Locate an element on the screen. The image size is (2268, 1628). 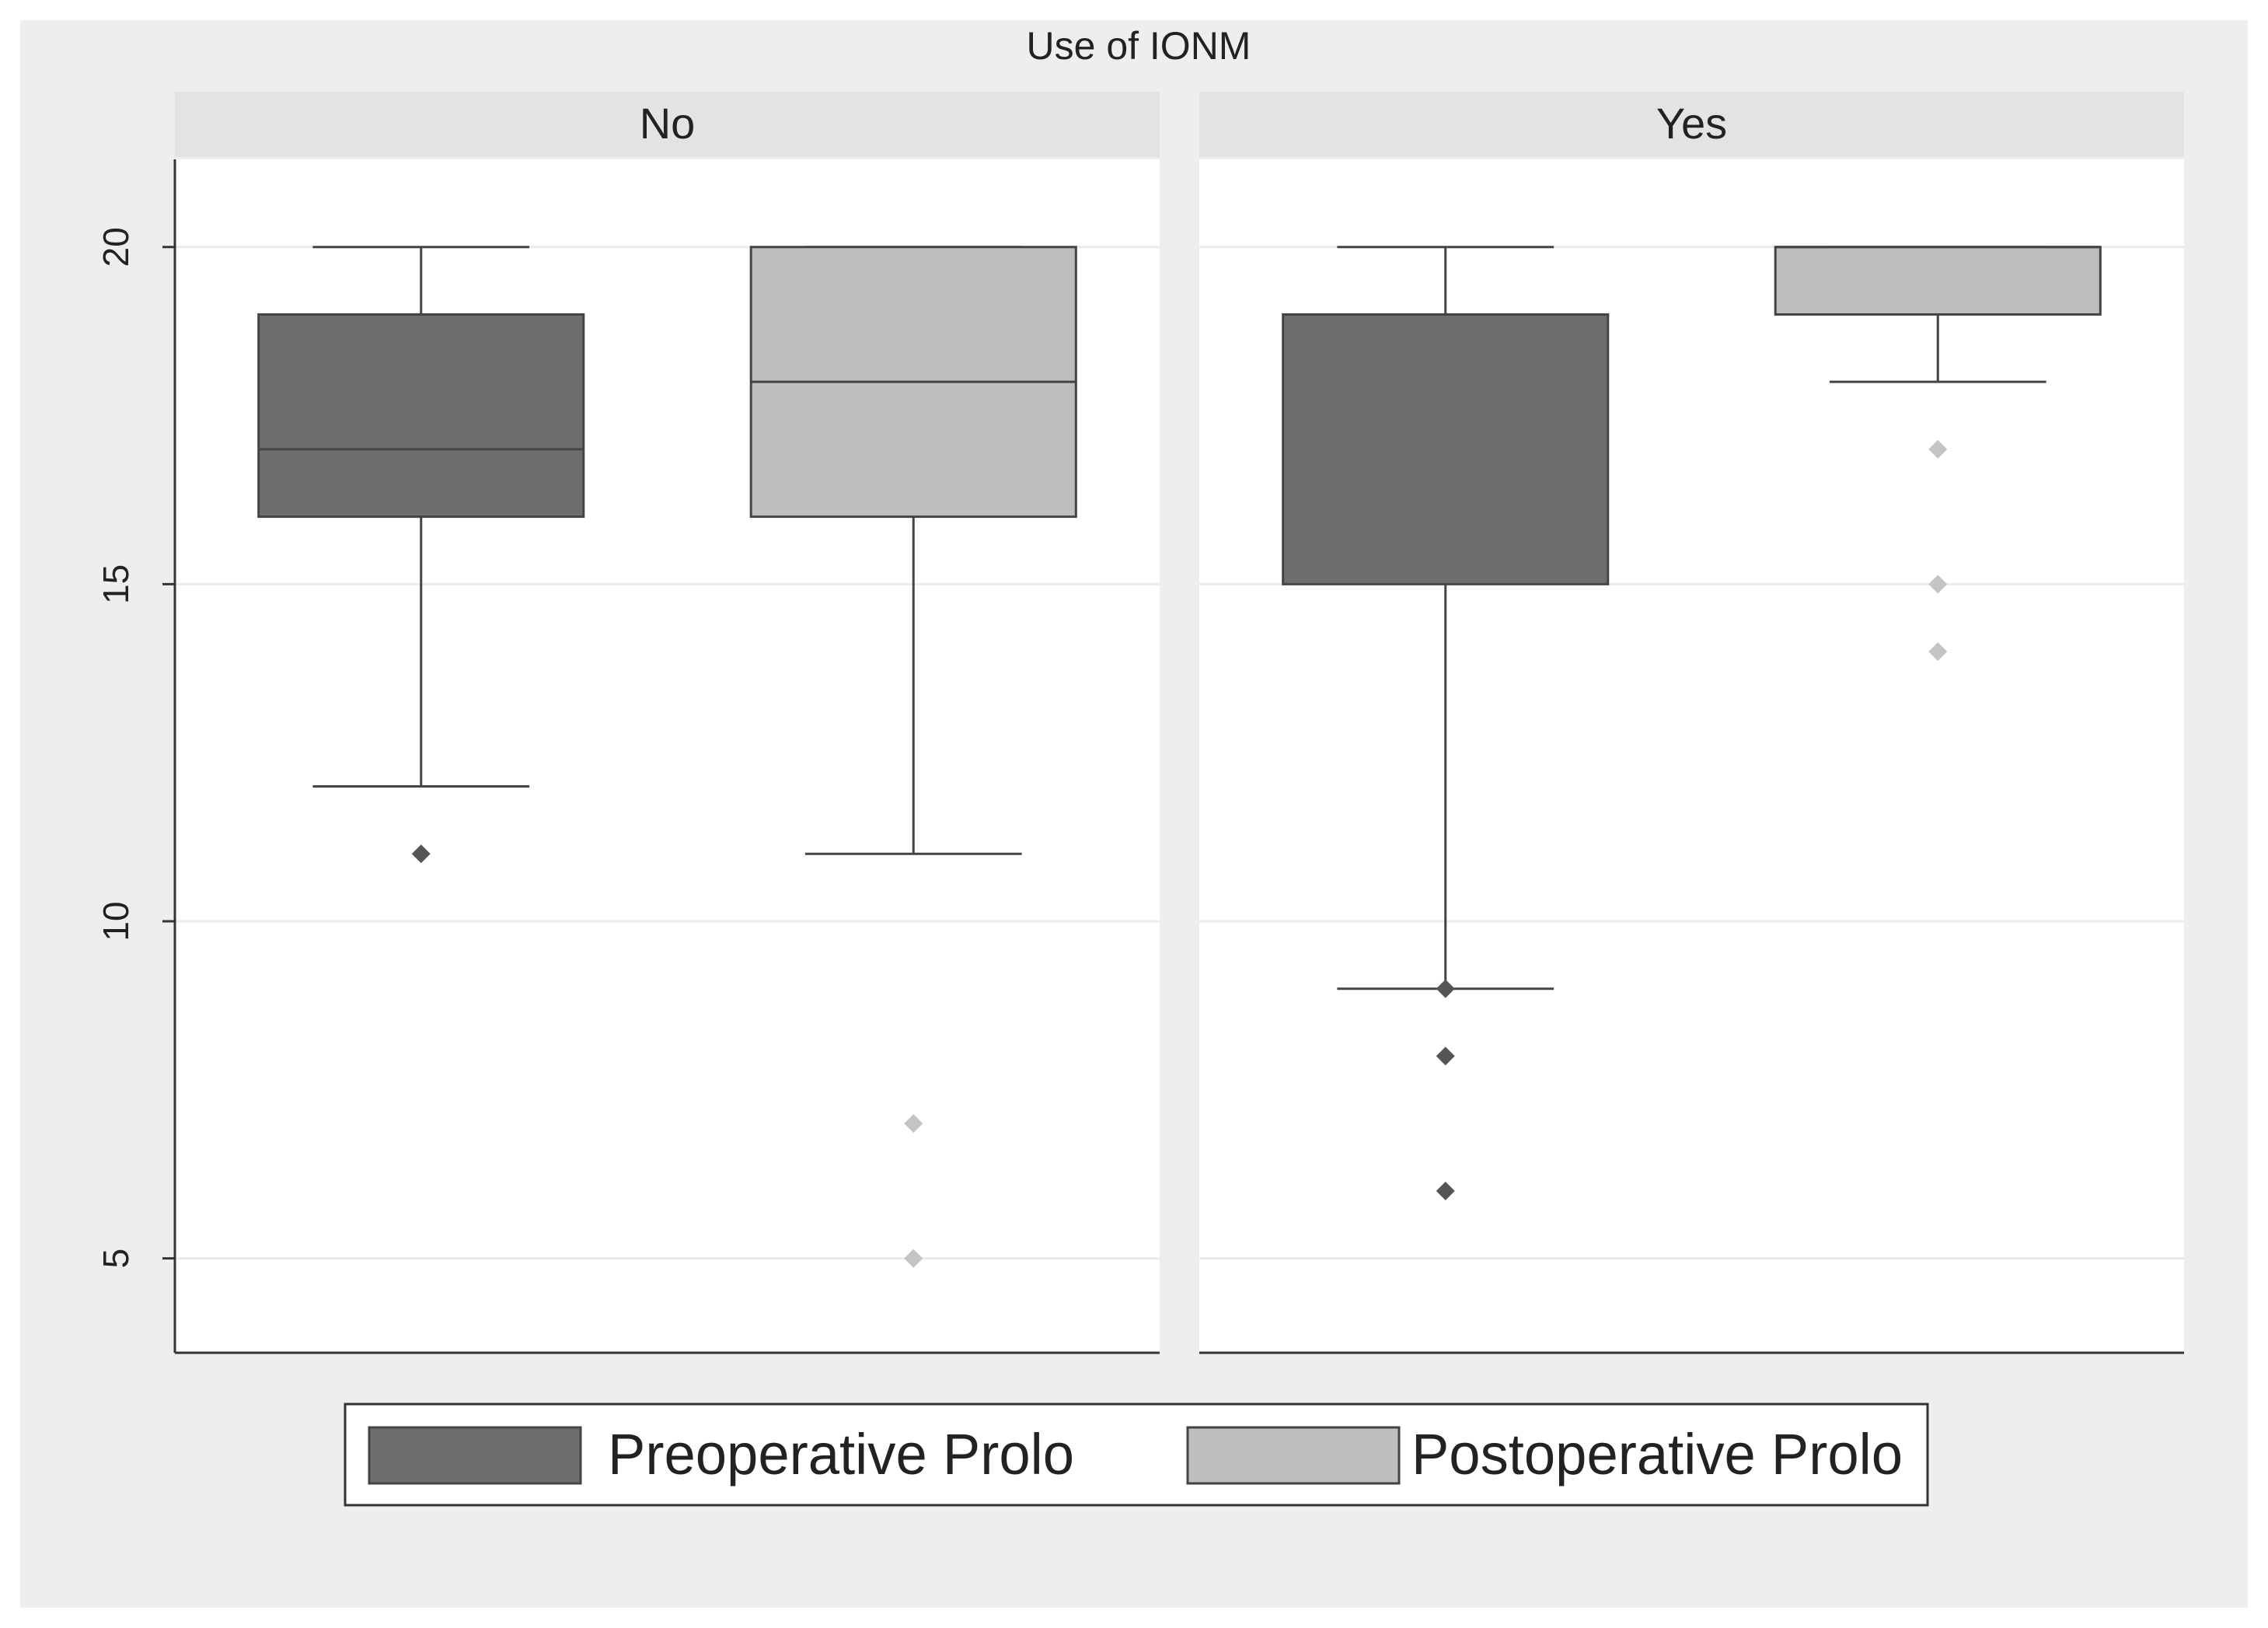
legend is located at coordinates (1137, 1455).